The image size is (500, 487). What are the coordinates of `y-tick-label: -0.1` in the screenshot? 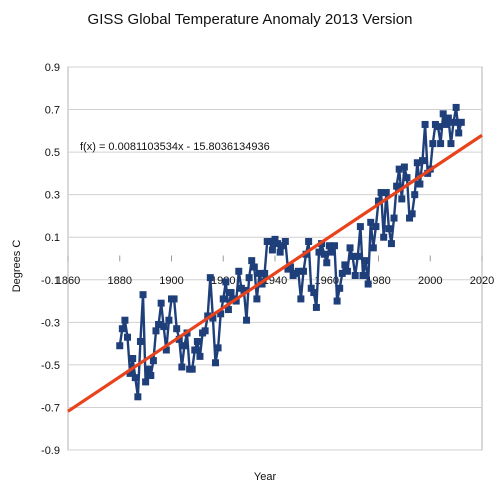 It's located at (50, 281).